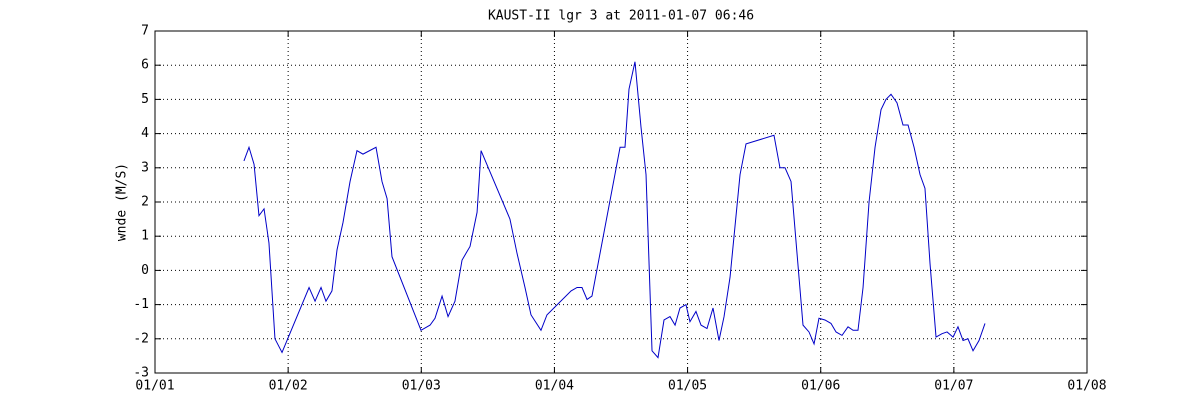  Describe the element at coordinates (621, 16) in the screenshot. I see `chart-title: KAUST-II lgr 3 at 2011-01-07 06:46` at that location.